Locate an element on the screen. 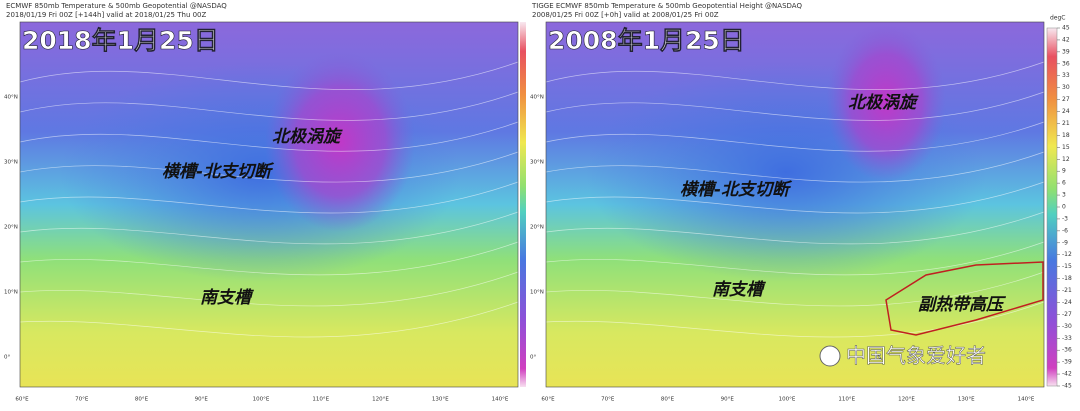 This screenshot has height=411, width=1080. colorbar-label: -18 is located at coordinates (1067, 278).